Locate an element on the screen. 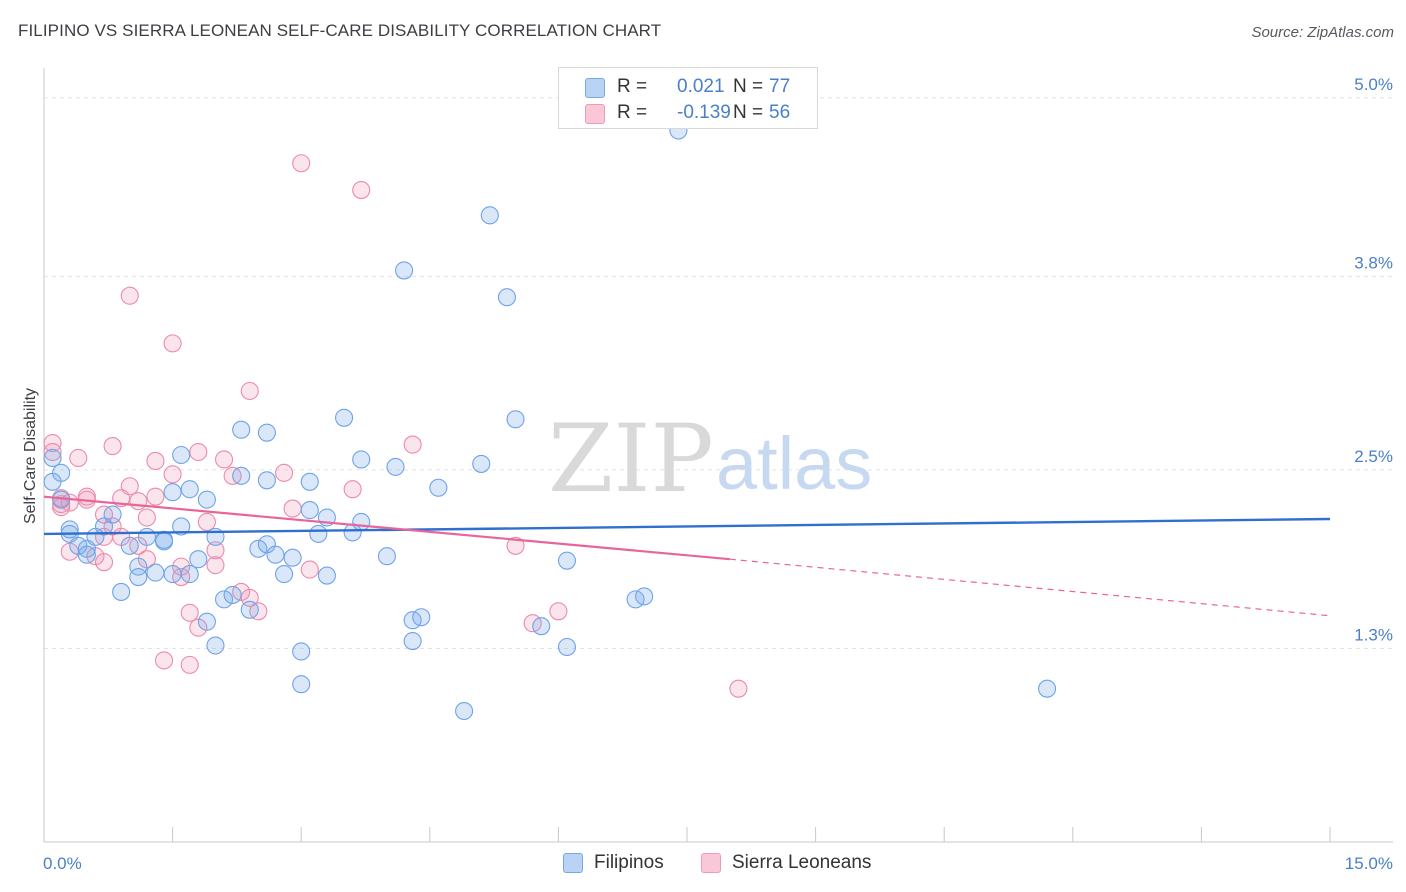  x-tick-label-max: 15.0% is located at coordinates (1369, 863).